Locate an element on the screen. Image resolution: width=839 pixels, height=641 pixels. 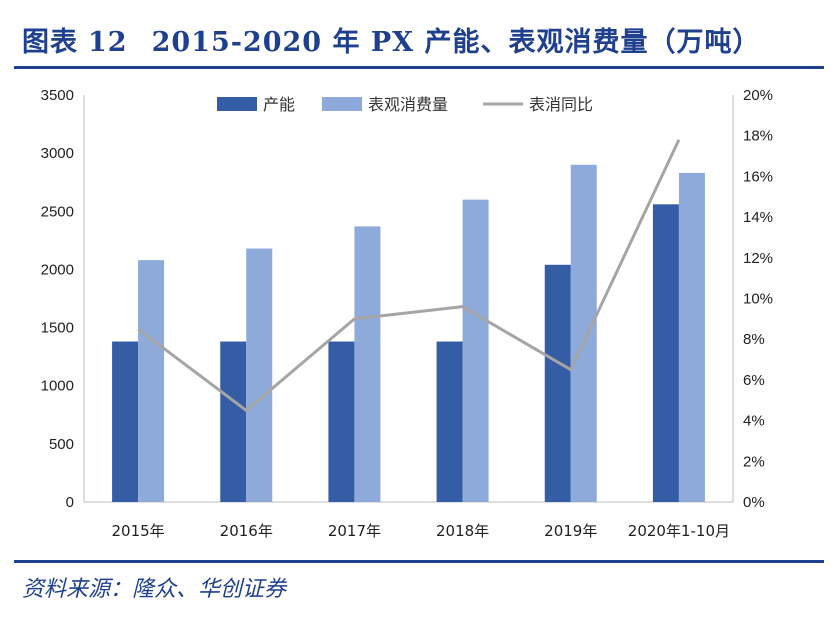
category-label: 2015年 is located at coordinates (137, 531).